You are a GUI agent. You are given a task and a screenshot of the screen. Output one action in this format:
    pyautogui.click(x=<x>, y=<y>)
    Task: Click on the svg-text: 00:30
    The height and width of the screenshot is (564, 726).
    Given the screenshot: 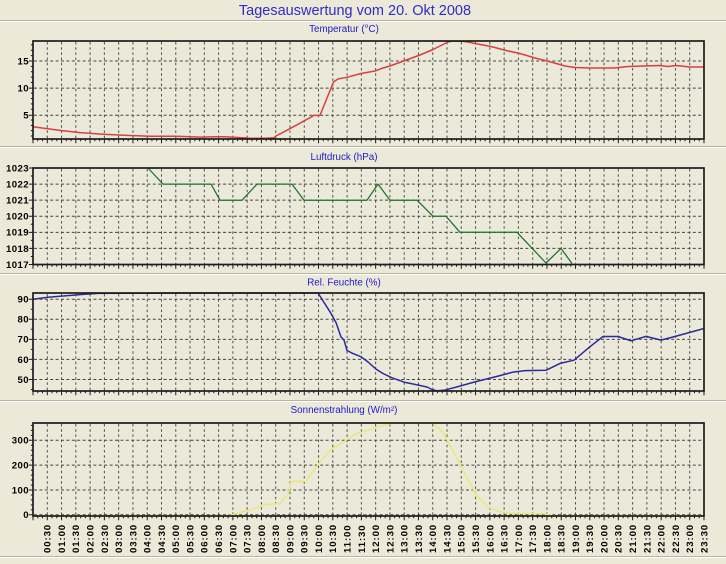 What is the action you would take?
    pyautogui.click(x=48, y=538)
    